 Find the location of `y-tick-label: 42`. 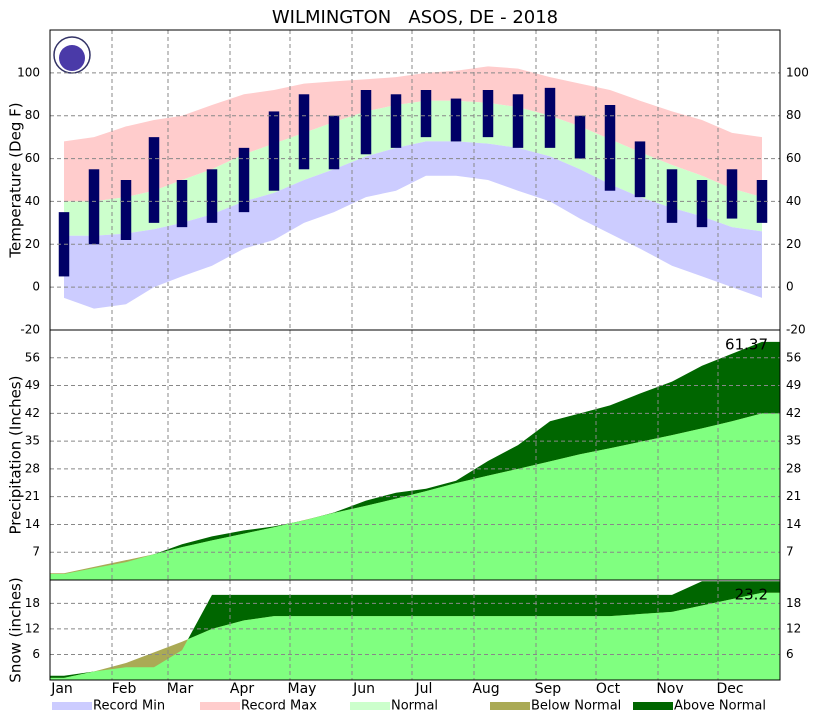

y-tick-label: 42 is located at coordinates (32, 413).